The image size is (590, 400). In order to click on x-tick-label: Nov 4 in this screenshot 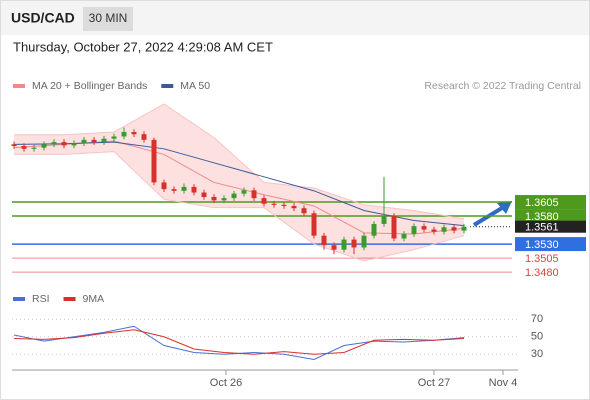, I will do `click(503, 383)`.